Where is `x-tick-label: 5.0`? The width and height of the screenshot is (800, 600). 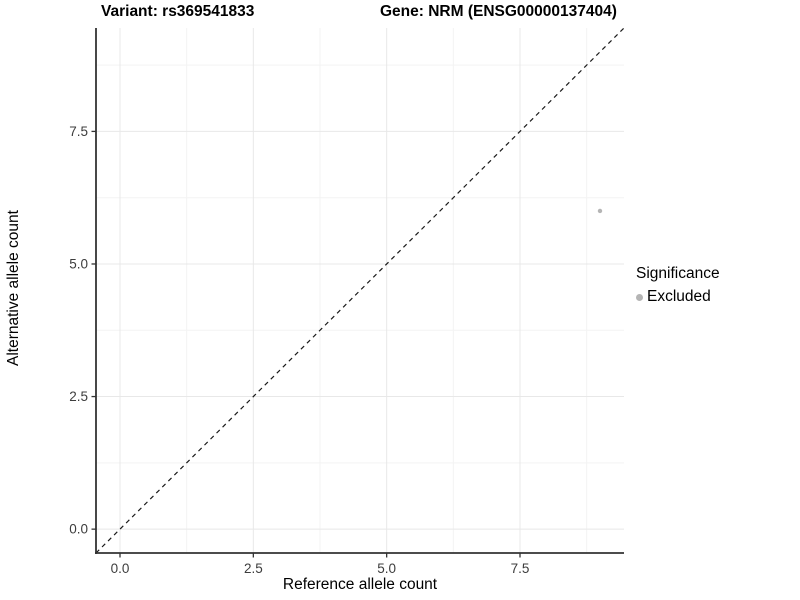 x-tick-label: 5.0 is located at coordinates (386, 568).